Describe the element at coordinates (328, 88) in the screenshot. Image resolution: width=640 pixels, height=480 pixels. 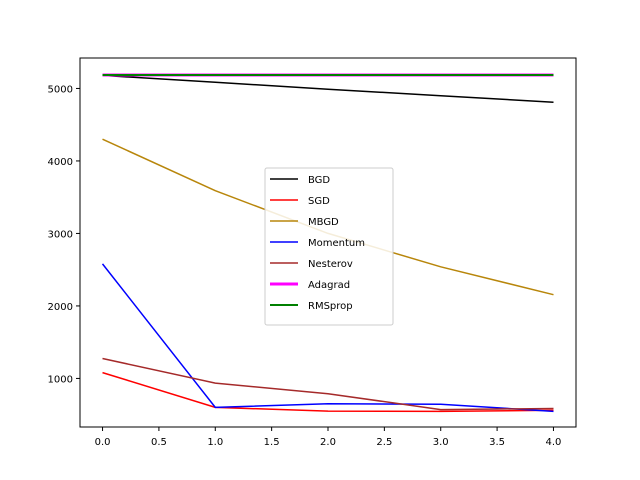
I see `series-line-bgd` at that location.